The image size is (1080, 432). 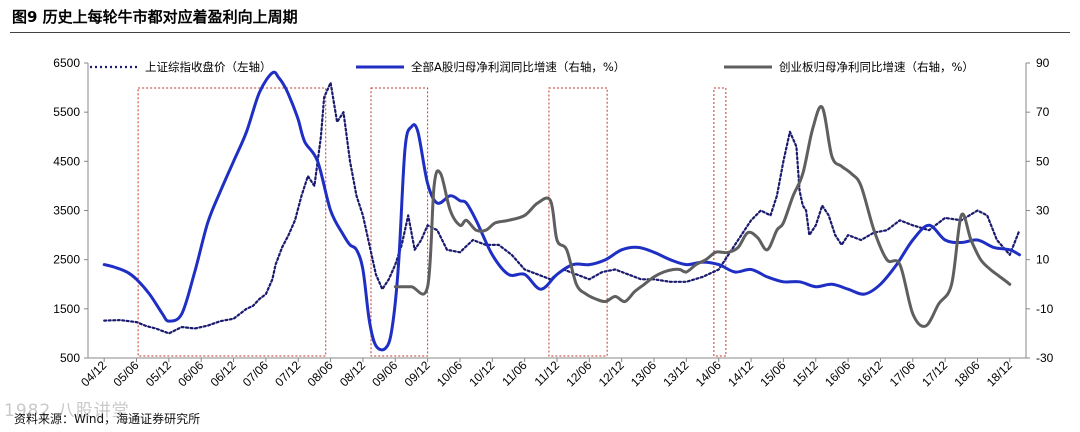 I want to click on left-tick-label: 2500, so click(x=66, y=260).